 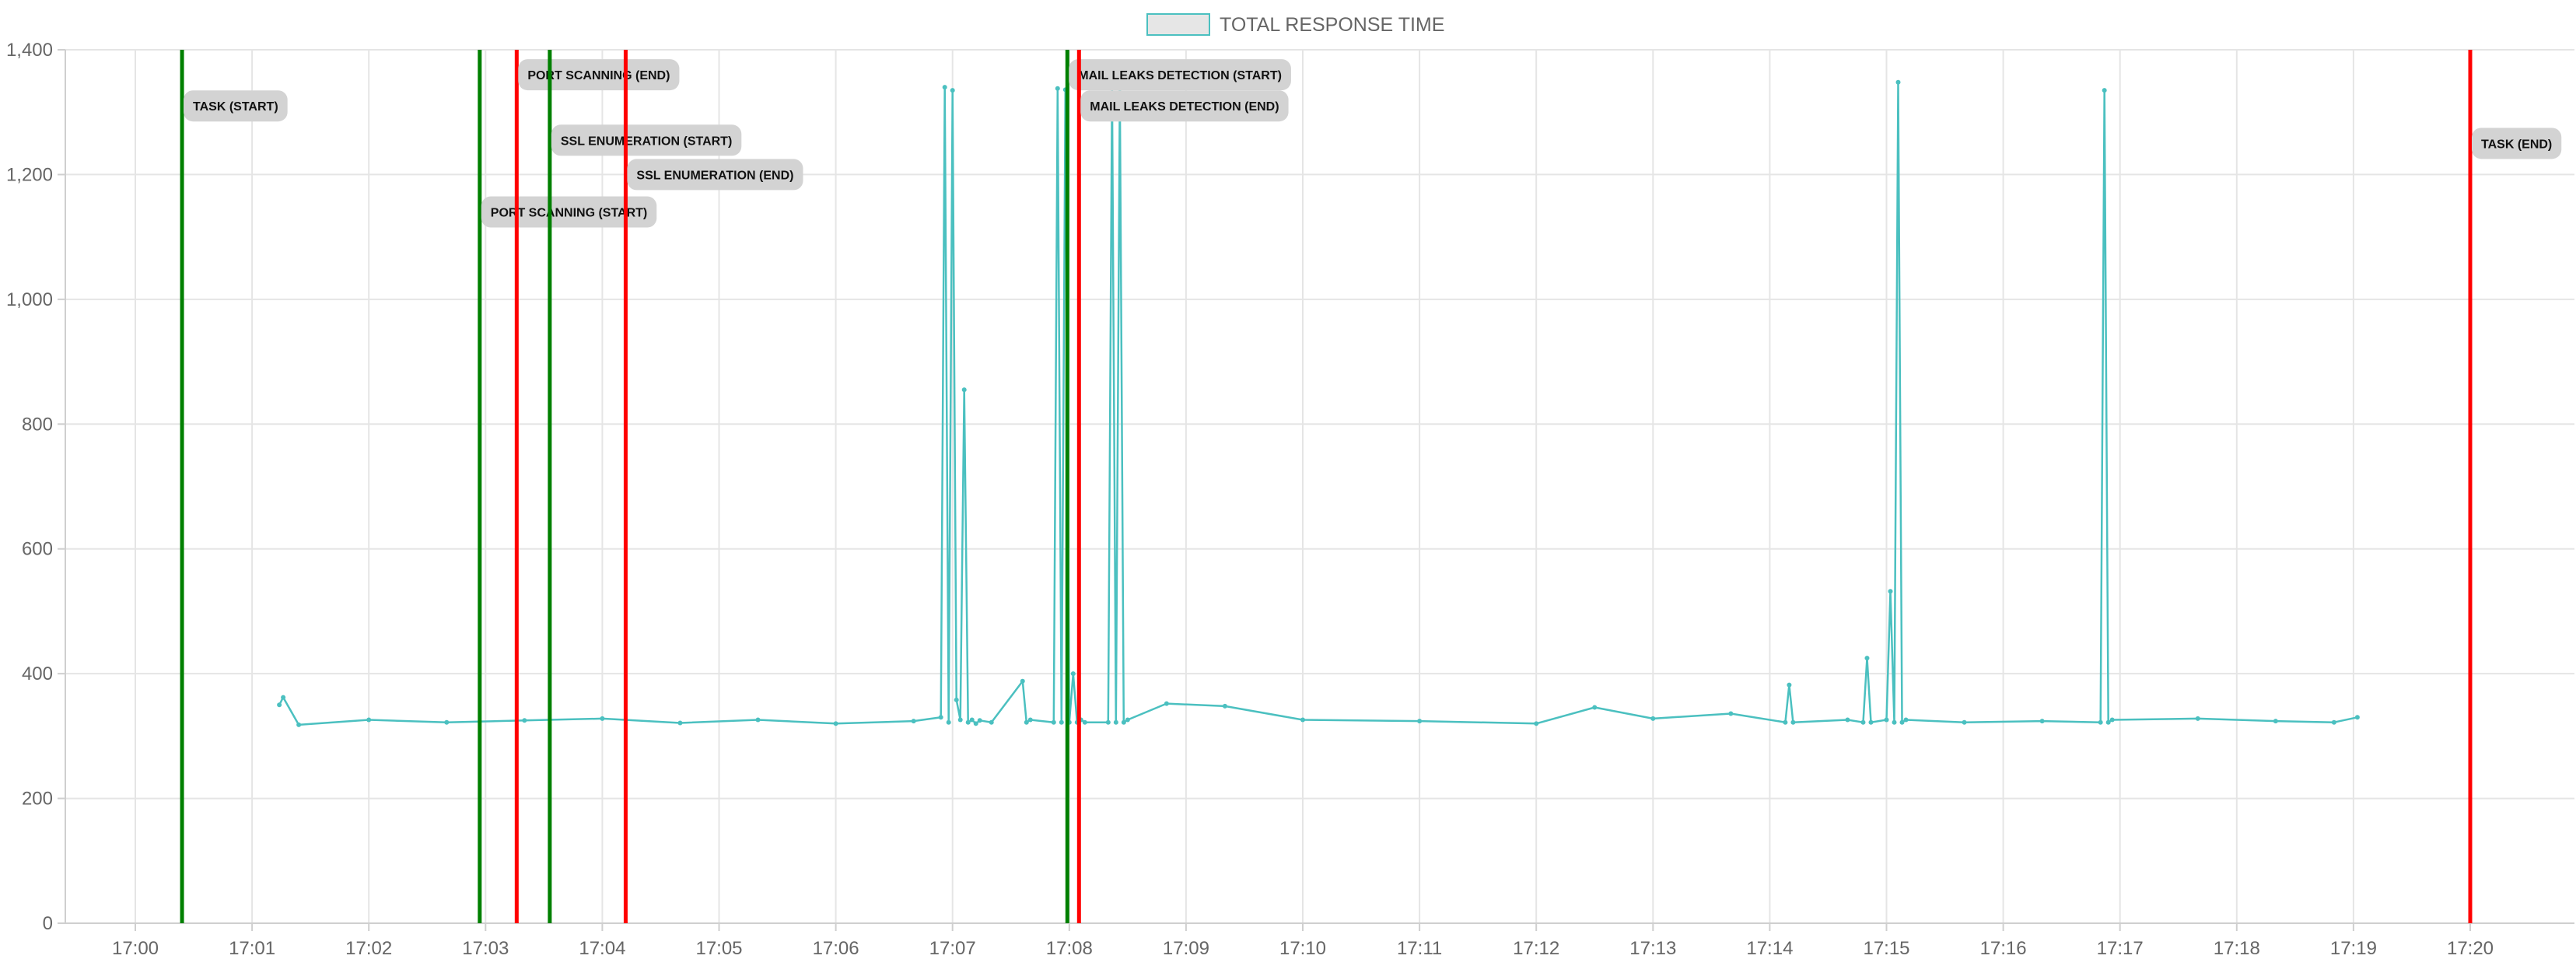 What do you see at coordinates (2517, 143) in the screenshot?
I see `annotation-label: TASK (END)` at bounding box center [2517, 143].